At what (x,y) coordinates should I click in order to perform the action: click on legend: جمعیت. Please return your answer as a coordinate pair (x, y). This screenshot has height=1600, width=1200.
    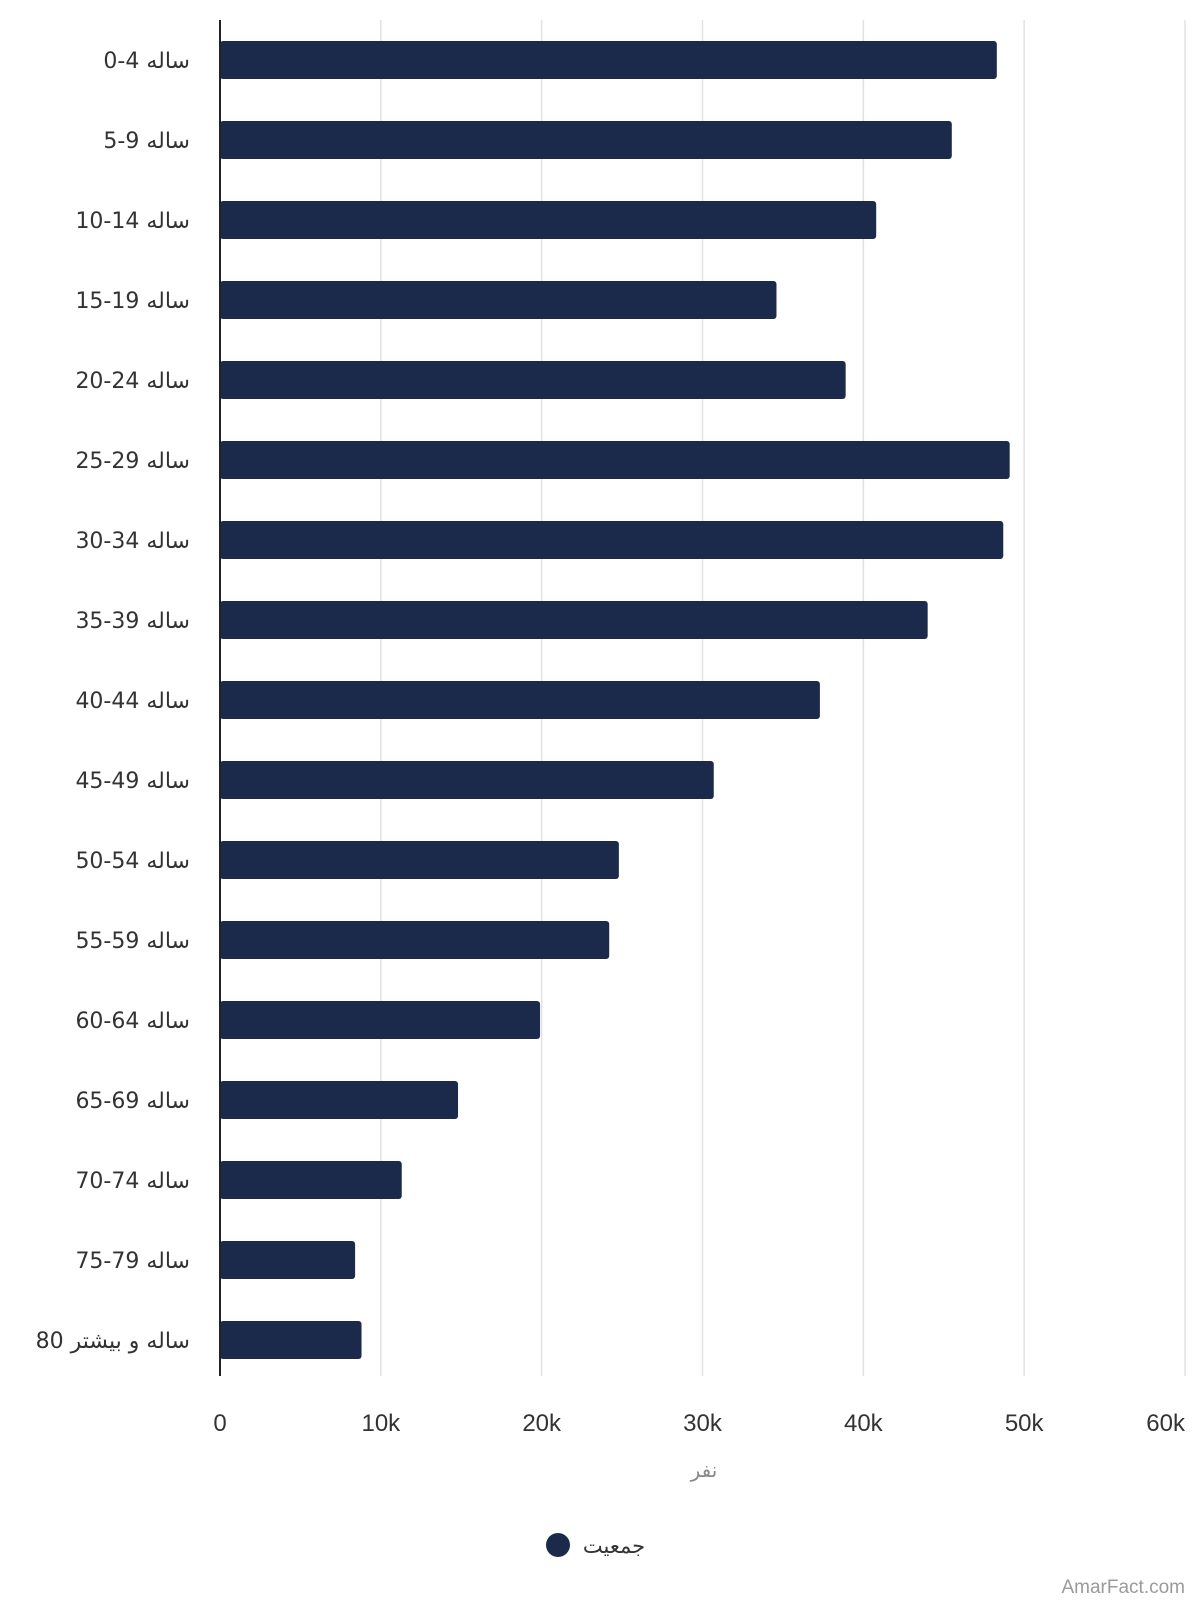
    Looking at the image, I should click on (595, 1545).